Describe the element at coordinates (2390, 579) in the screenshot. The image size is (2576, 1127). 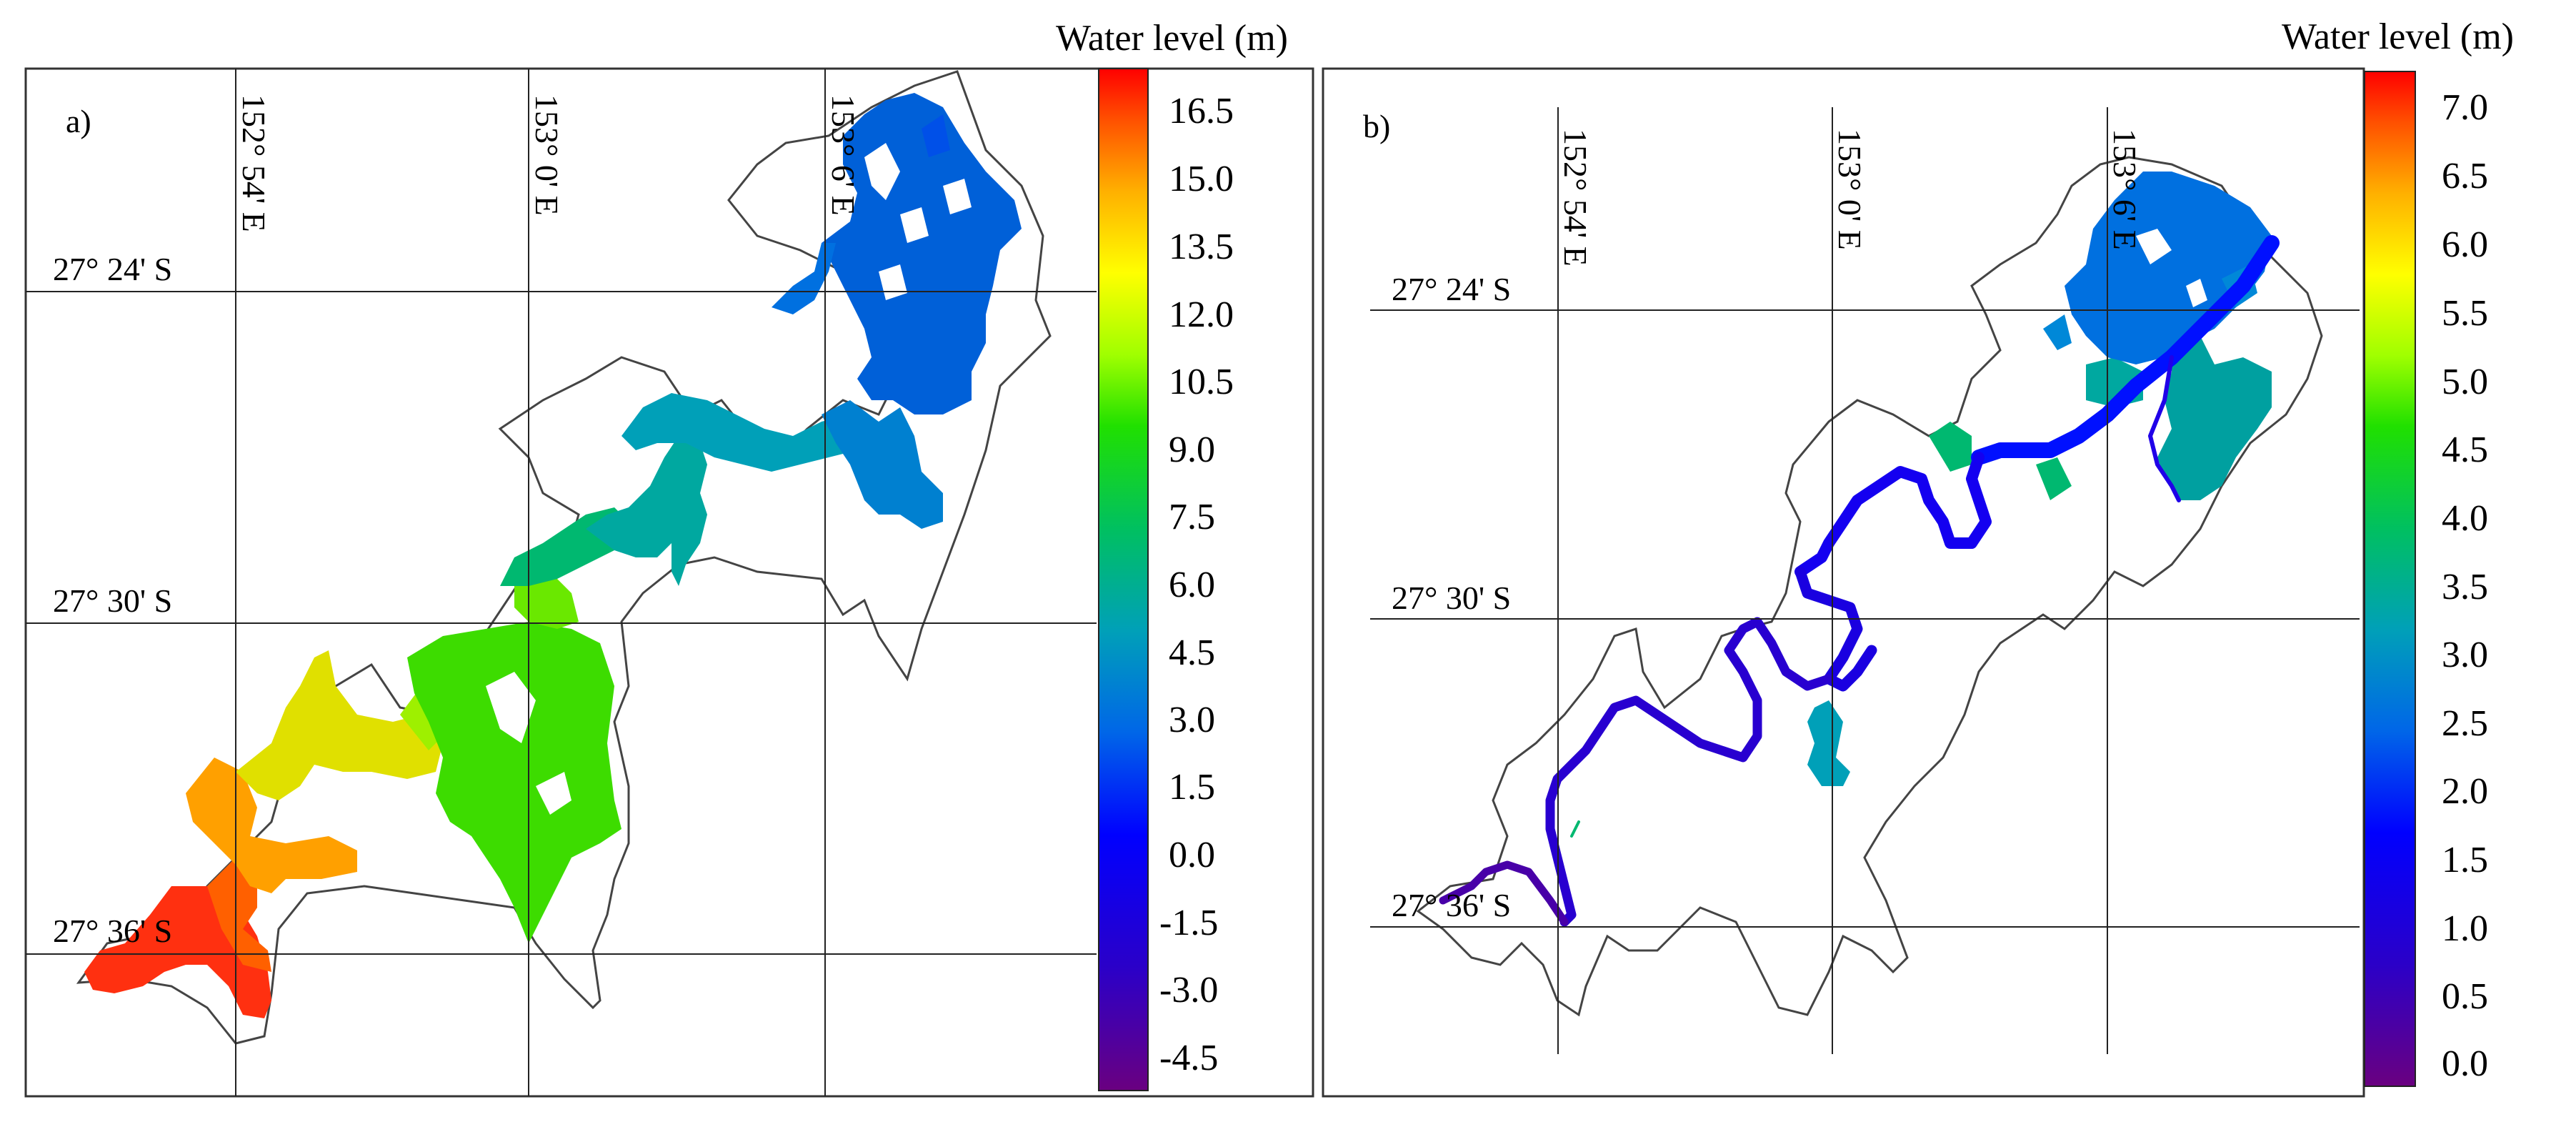
I see `colorbar-b` at that location.